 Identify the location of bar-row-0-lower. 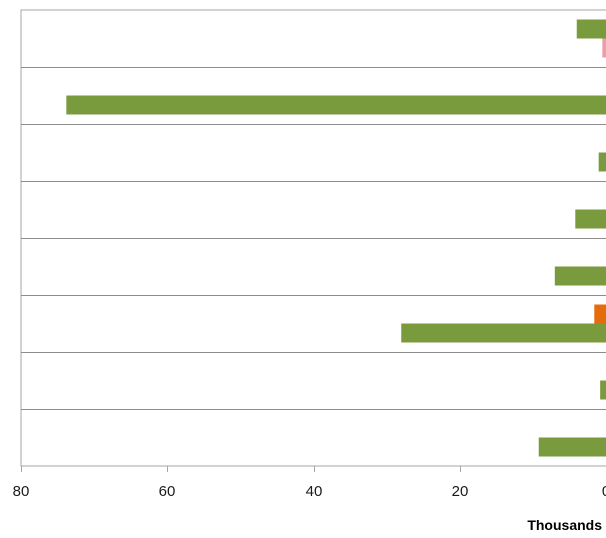
(604, 48).